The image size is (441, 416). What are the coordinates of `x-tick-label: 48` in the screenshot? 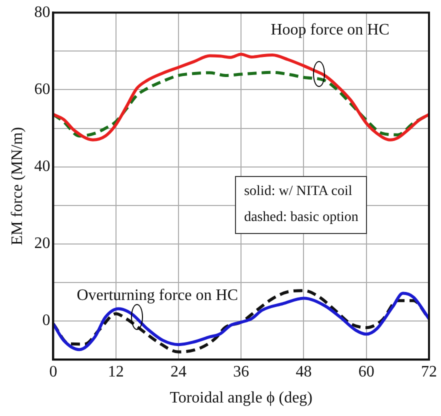 It's located at (304, 371).